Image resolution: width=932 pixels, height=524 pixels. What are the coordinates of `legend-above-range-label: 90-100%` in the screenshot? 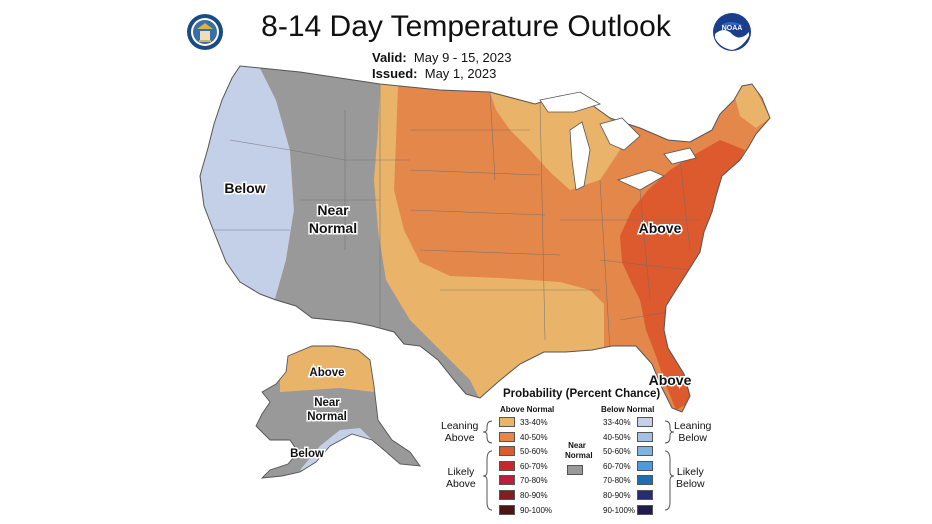 It's located at (536, 510).